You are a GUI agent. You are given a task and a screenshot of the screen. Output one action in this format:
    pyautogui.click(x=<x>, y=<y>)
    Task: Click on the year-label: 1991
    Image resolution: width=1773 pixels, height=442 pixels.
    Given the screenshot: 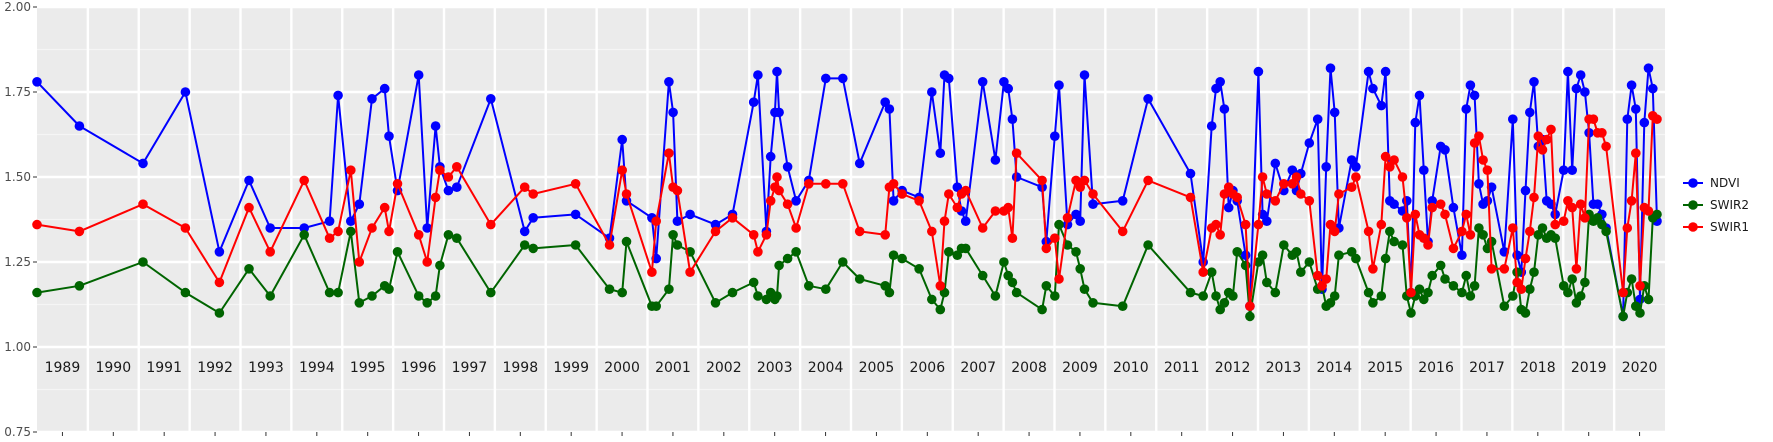 What is the action you would take?
    pyautogui.click(x=164, y=368)
    